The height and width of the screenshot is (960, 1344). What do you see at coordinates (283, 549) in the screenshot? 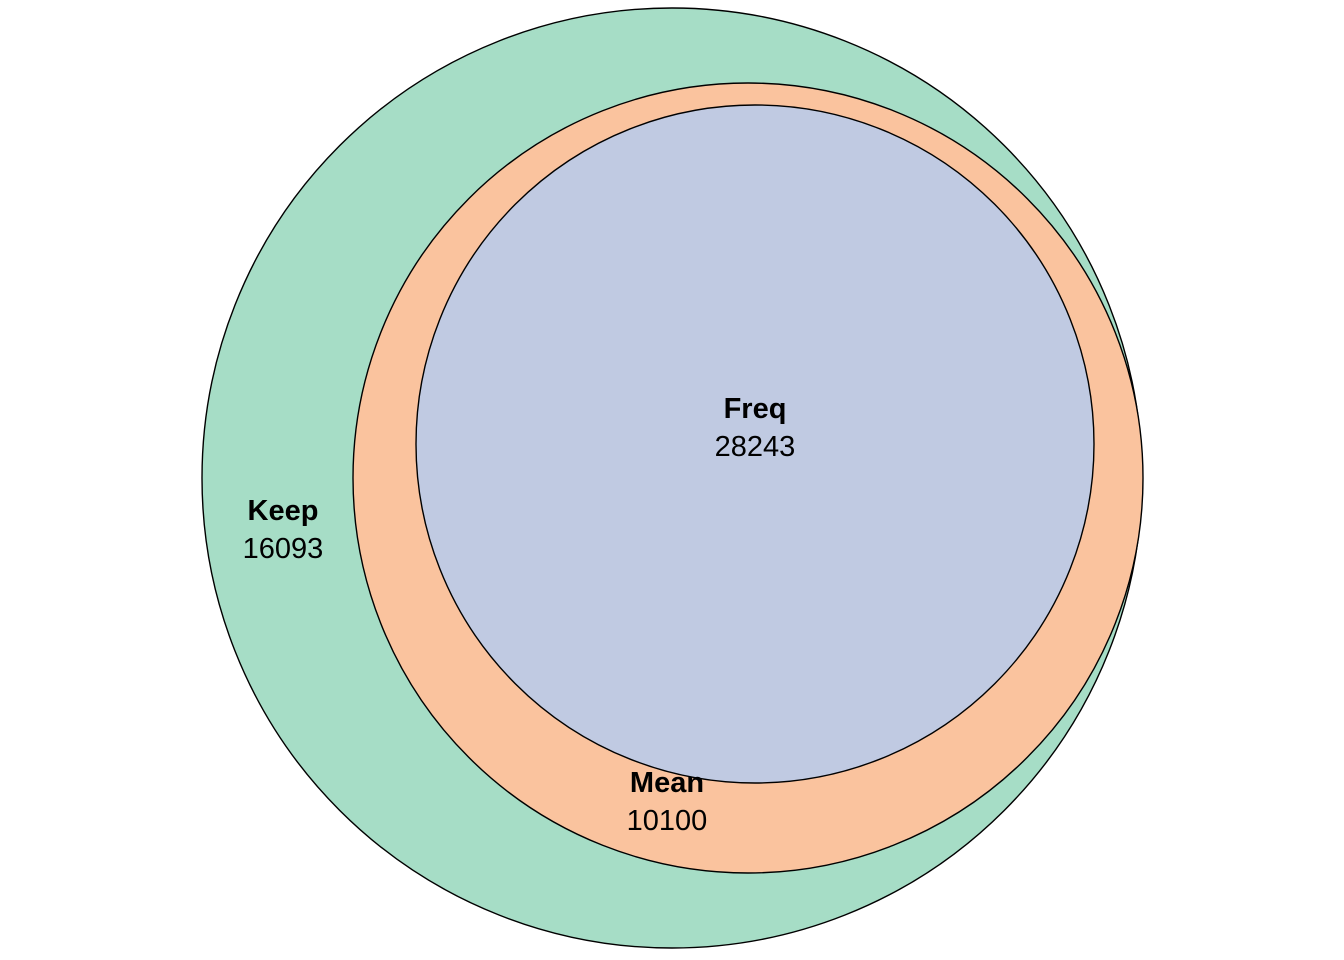
I see `keep-count: 16093` at bounding box center [283, 549].